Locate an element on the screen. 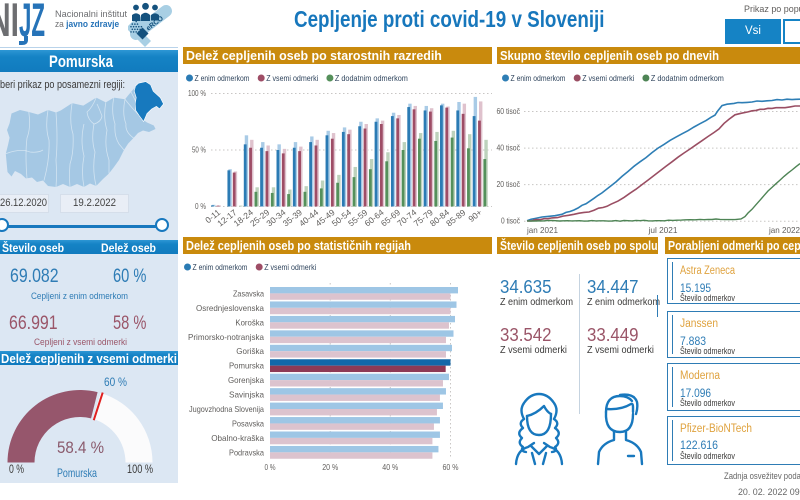 The width and height of the screenshot is (800, 500). svg-text: Jugovzhodna Slovenija is located at coordinates (226, 409).